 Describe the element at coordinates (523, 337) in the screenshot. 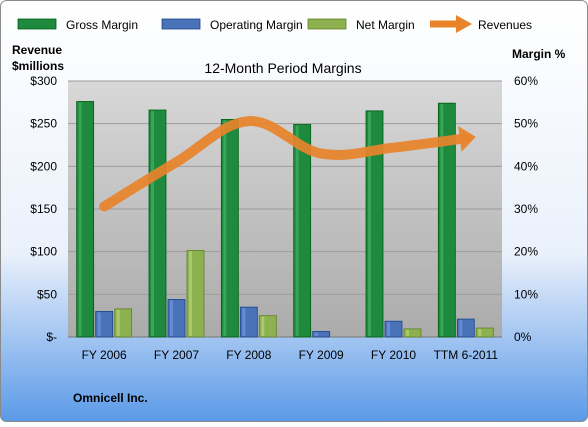

I see `right-tick-label: 0%` at that location.